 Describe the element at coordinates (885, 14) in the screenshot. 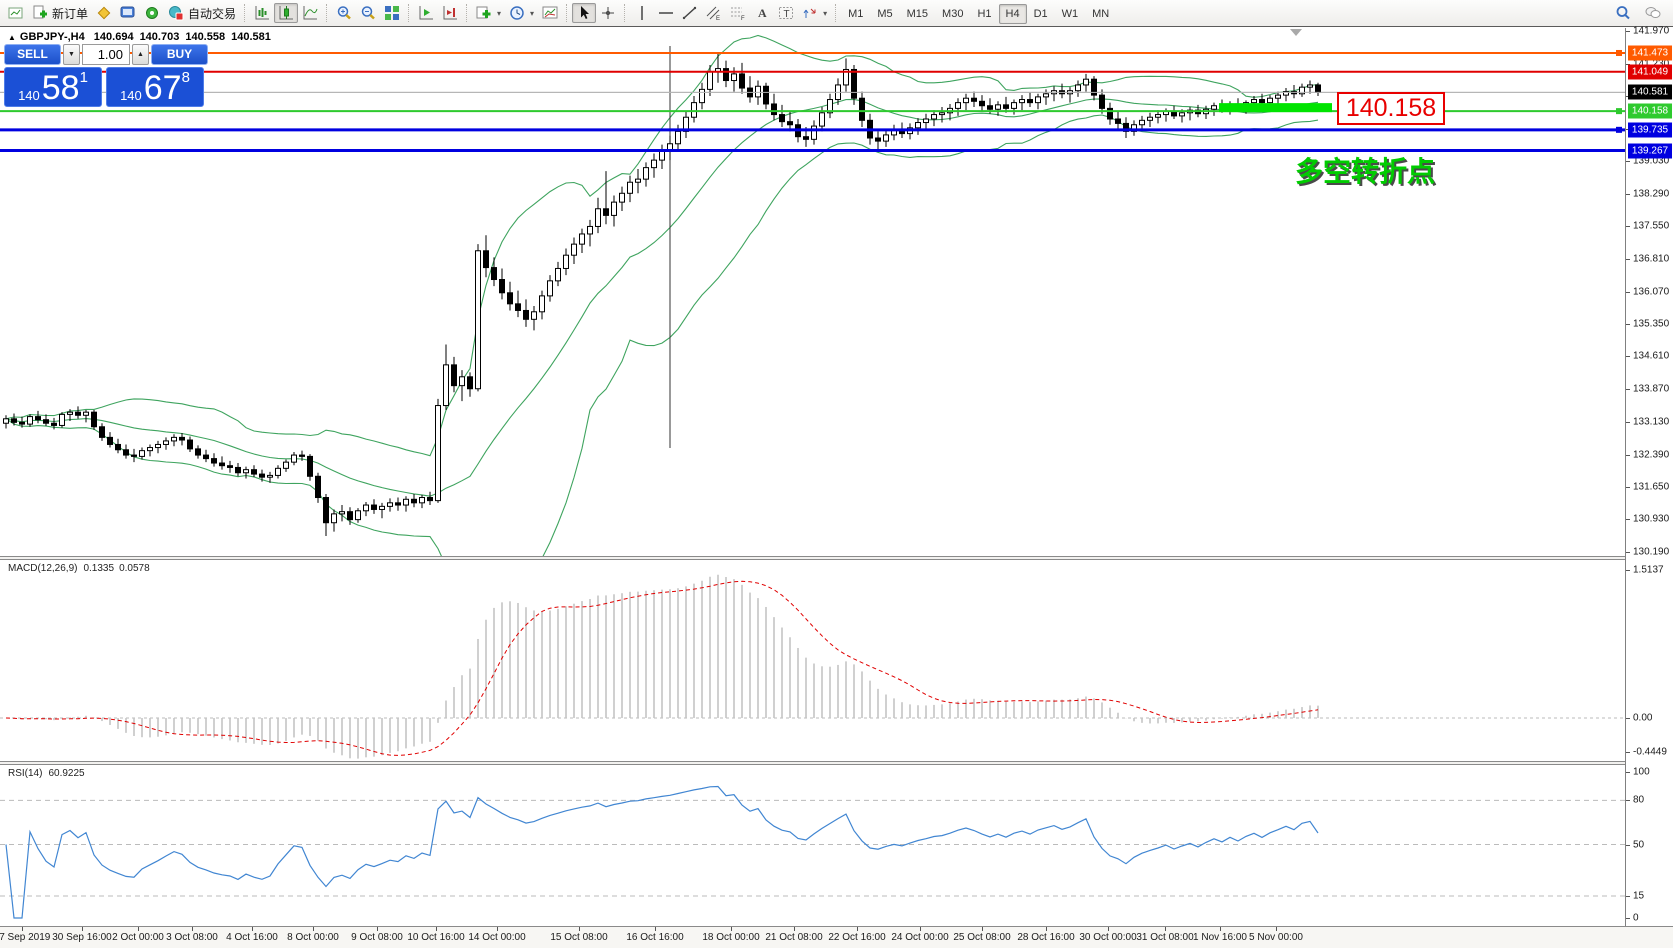

I see `timeframe-button-m5: M5` at that location.